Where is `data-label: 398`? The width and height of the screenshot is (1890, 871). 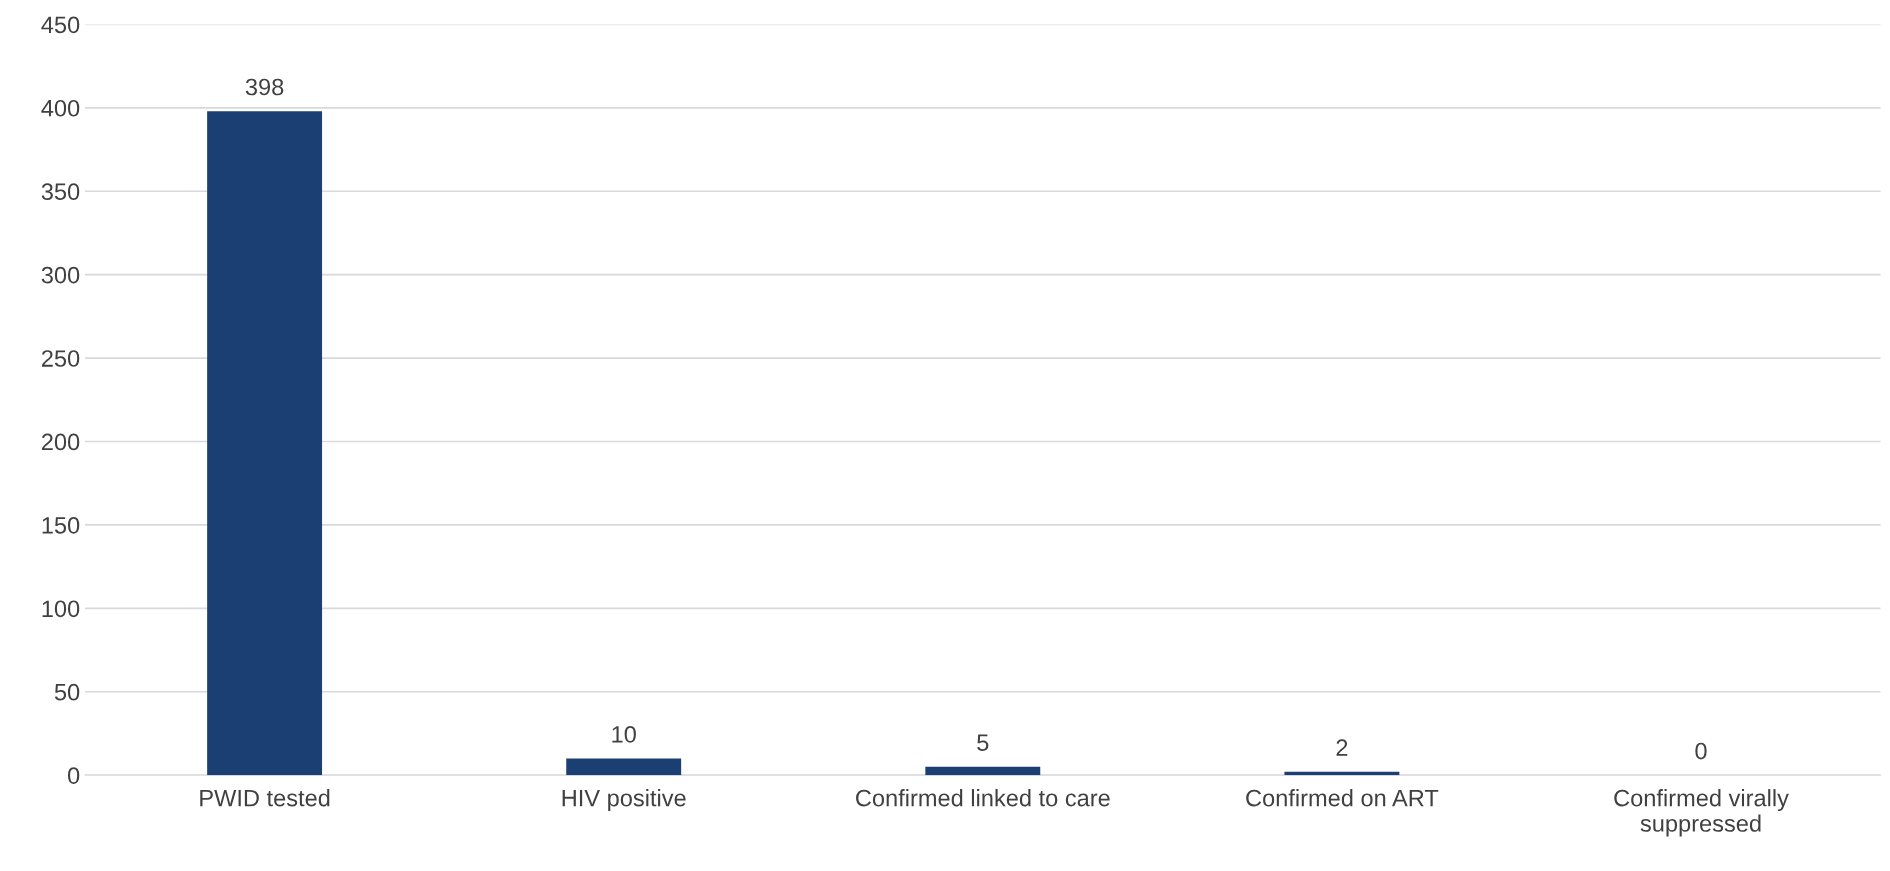 data-label: 398 is located at coordinates (264, 87).